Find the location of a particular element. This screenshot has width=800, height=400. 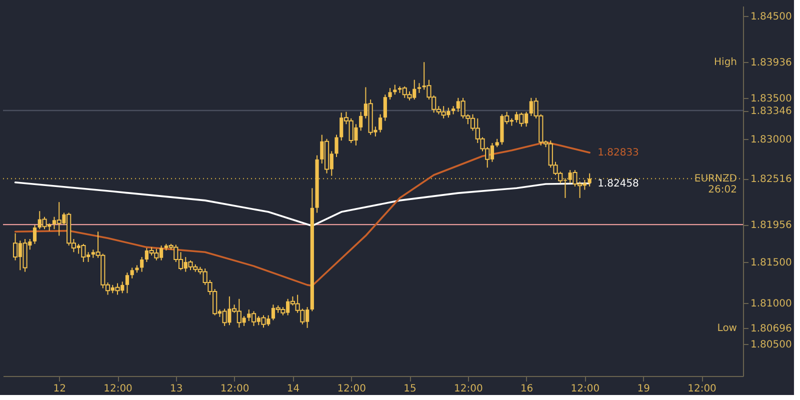

annotation: 26:02 is located at coordinates (722, 190).